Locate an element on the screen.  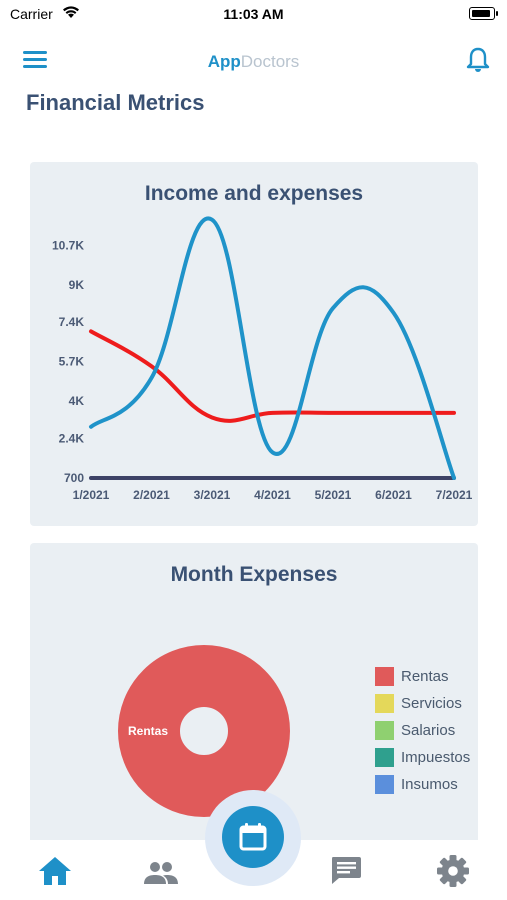
wifi-icon is located at coordinates (71, 12).